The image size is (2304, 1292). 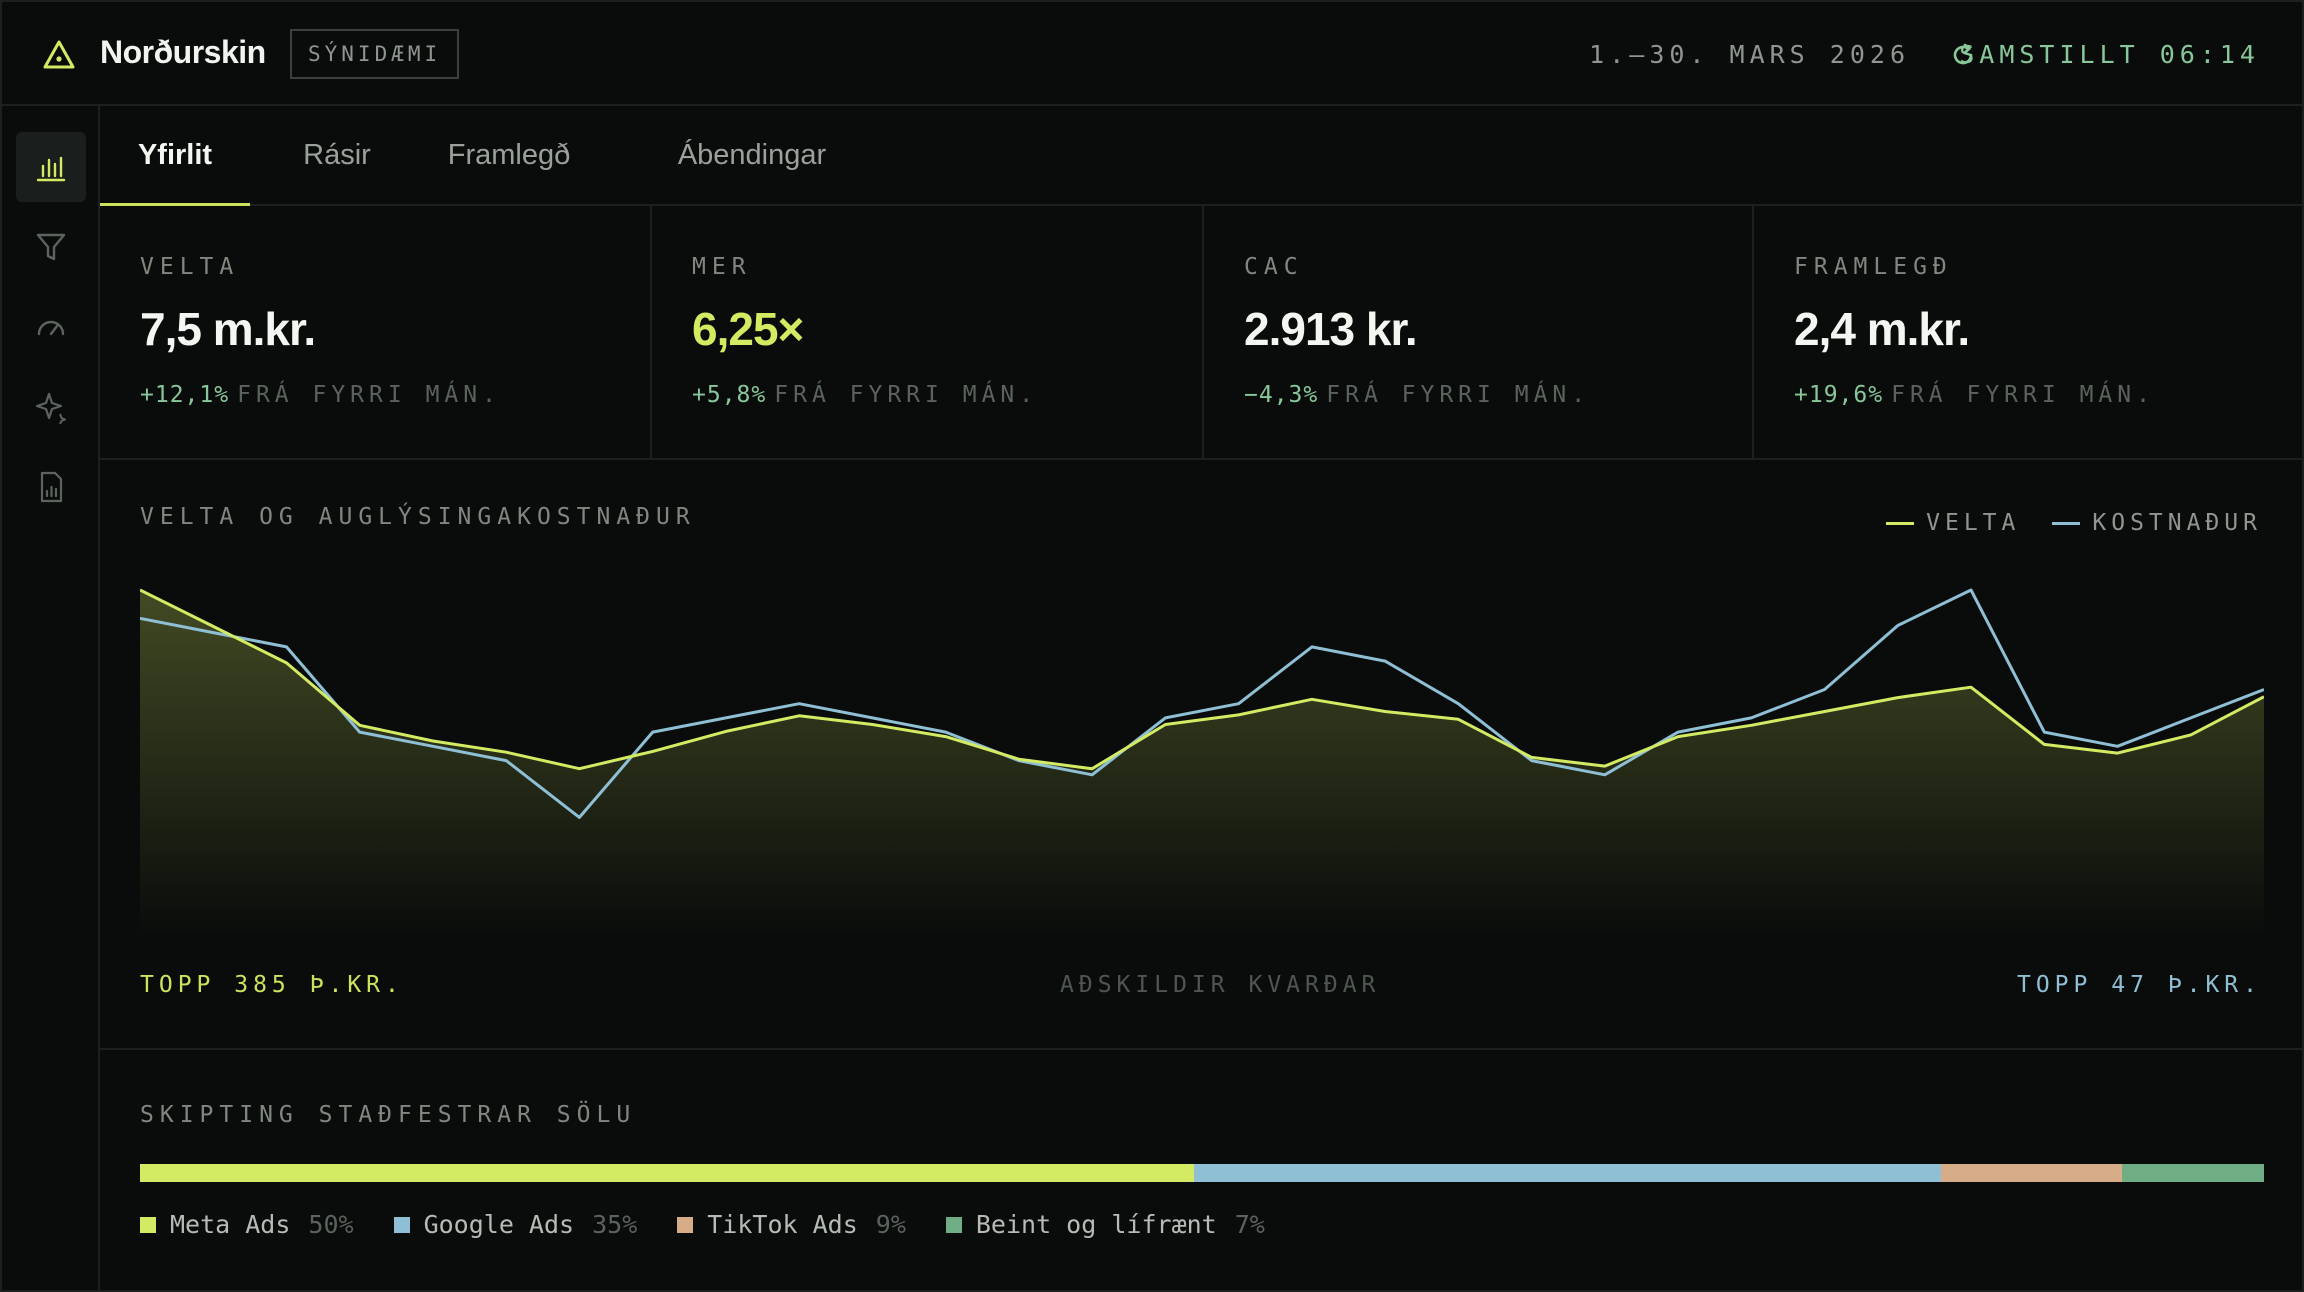 What do you see at coordinates (1417, 395) in the screenshot?
I see `kpi-change: −4,3% FRÁ FYRRI MÁN.` at bounding box center [1417, 395].